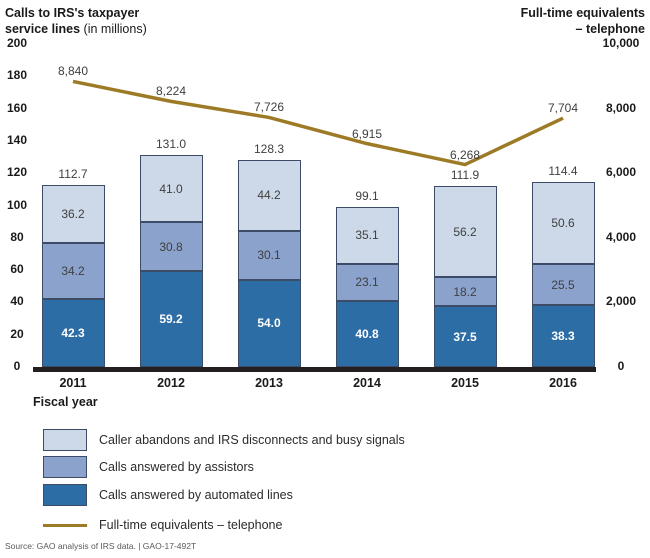 Image resolution: width=650 pixels, height=558 pixels. I want to click on right-axis-title-line1: Full-time equivalents, so click(582, 13).